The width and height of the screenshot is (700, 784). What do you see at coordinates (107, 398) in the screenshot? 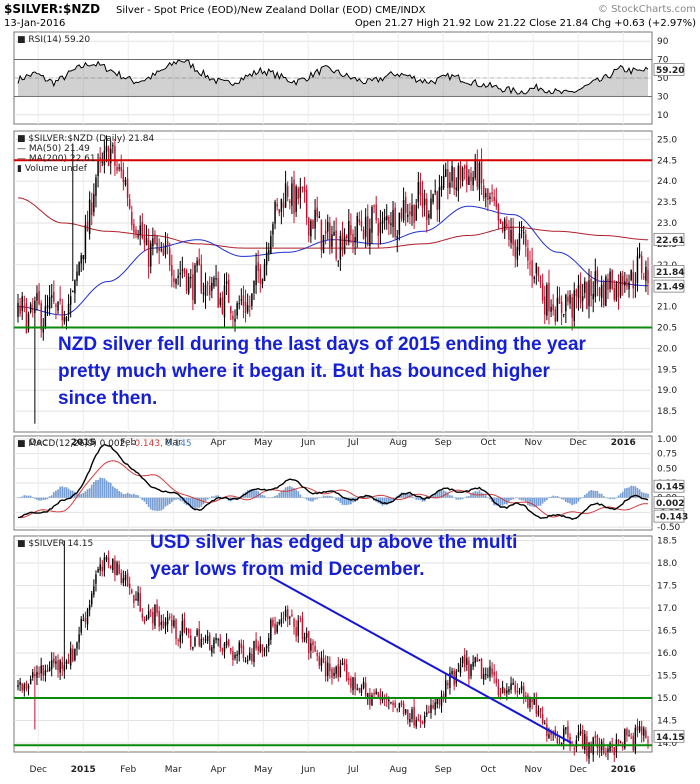
I see `nzd-annotation-line: since then.` at bounding box center [107, 398].